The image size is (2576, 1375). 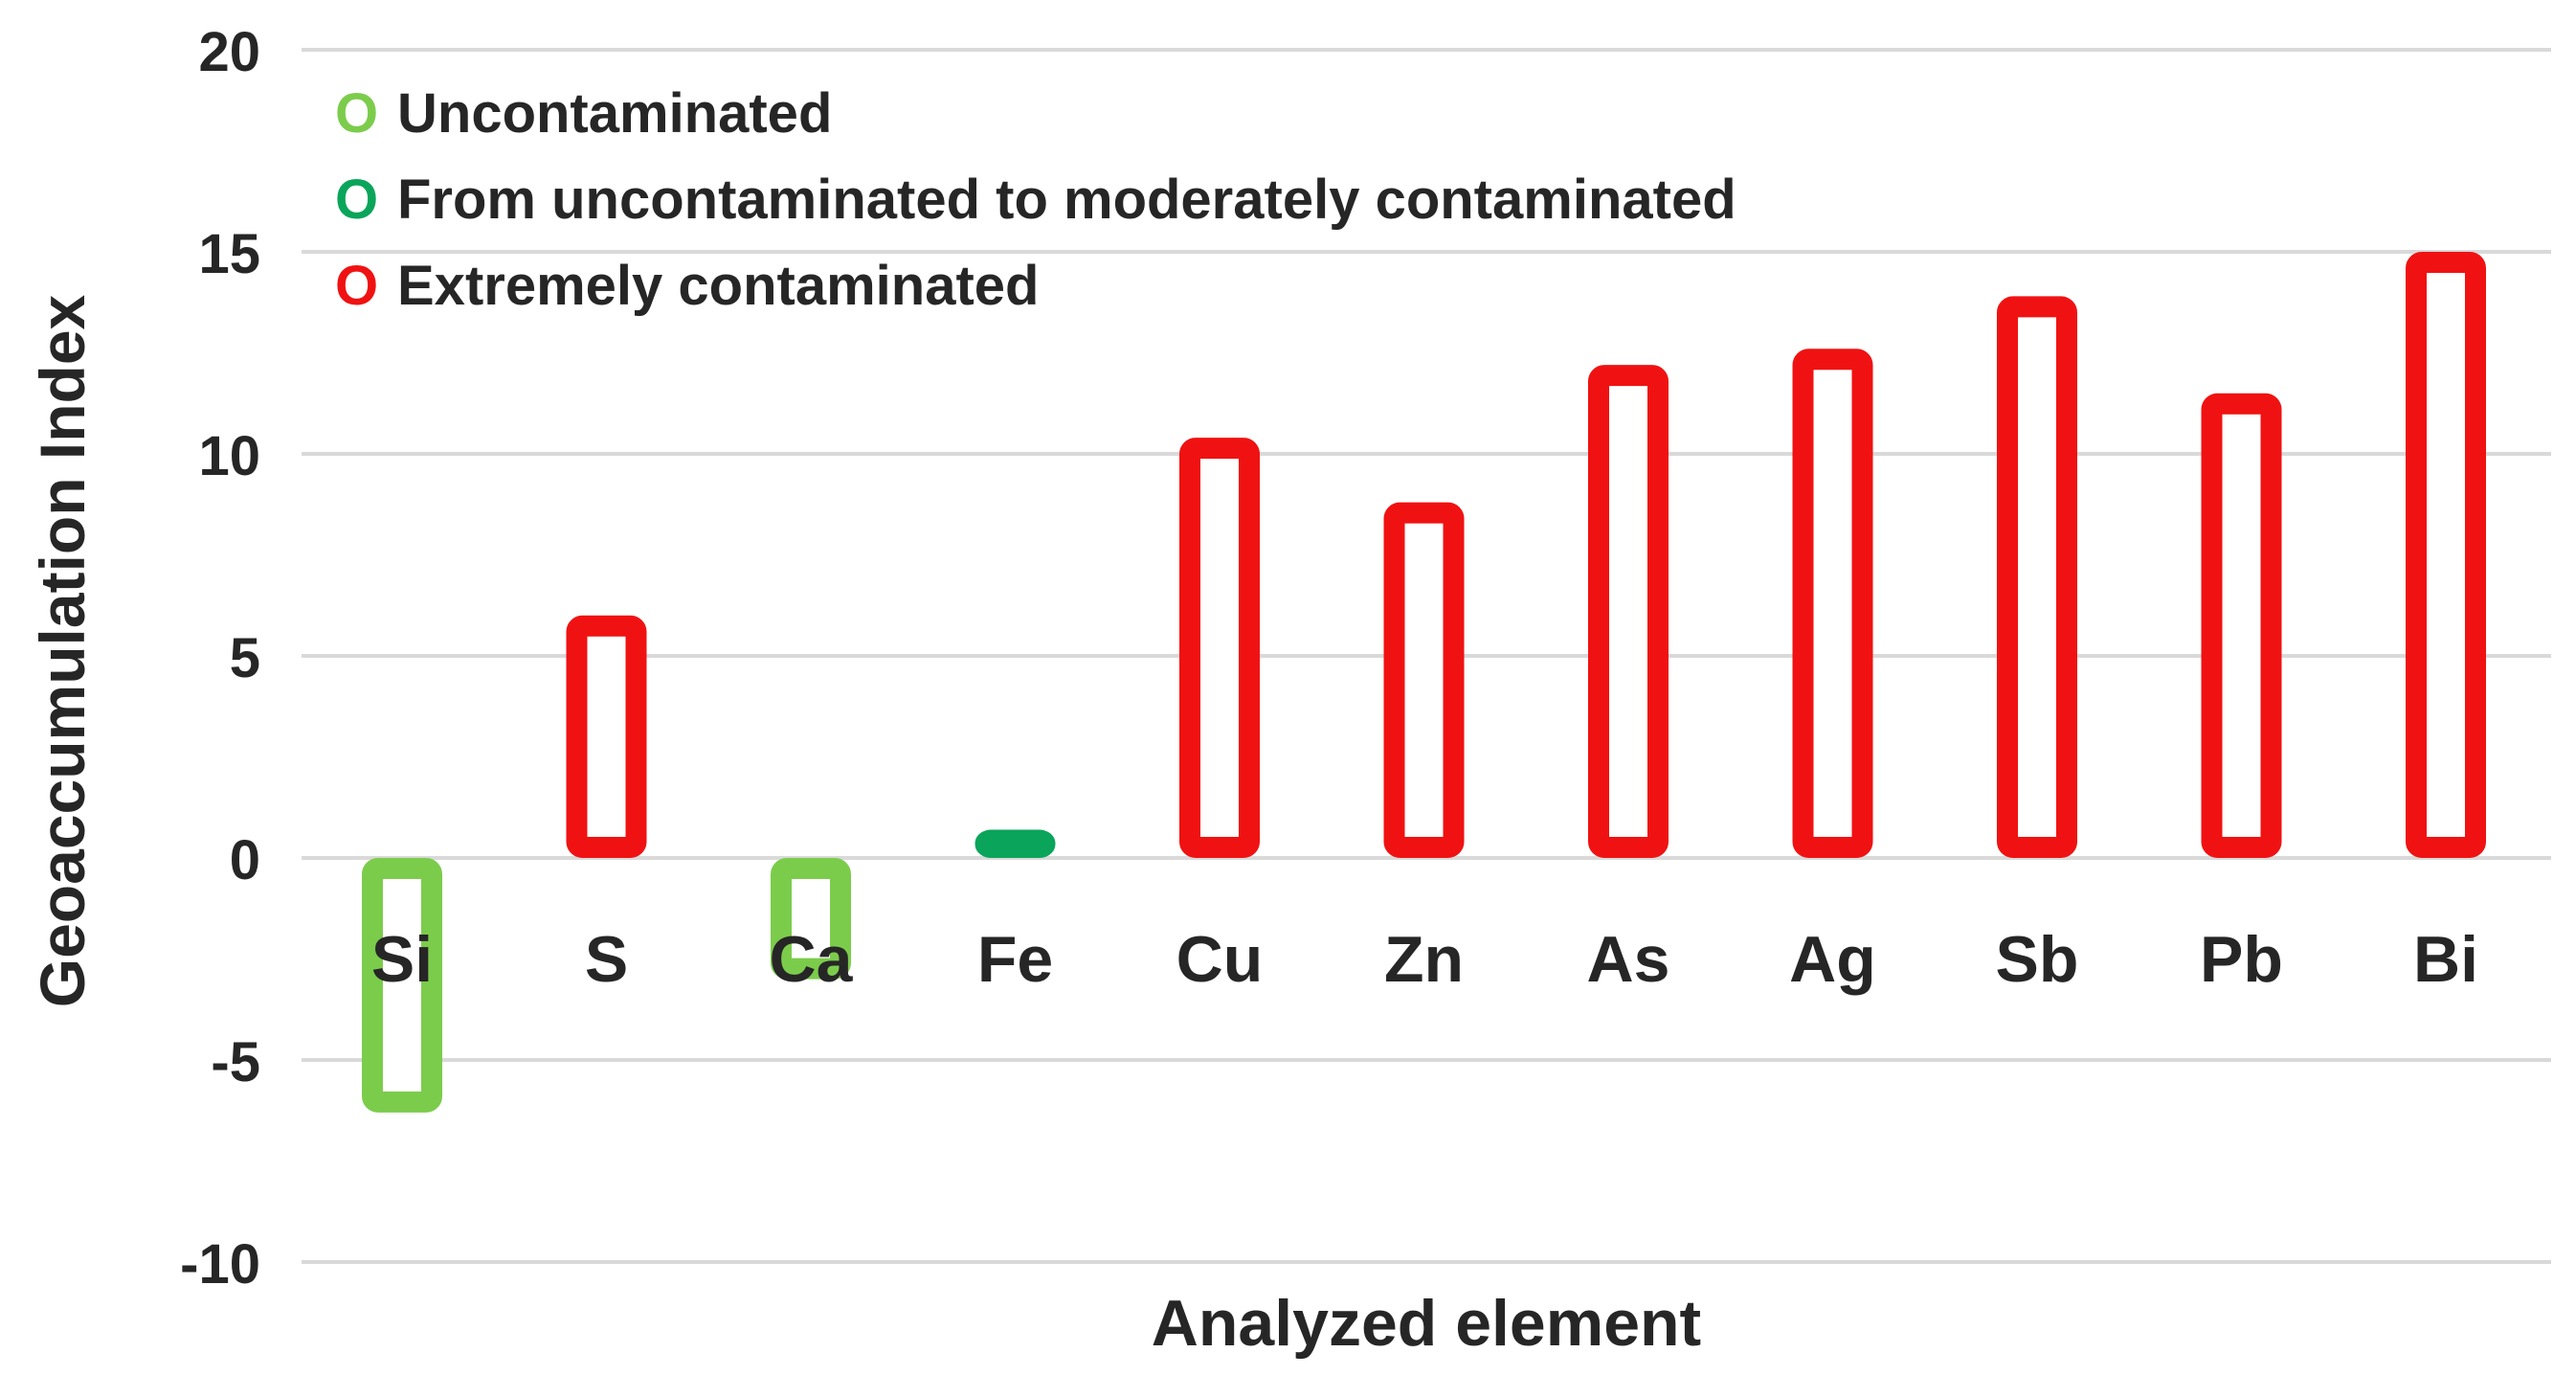 I want to click on bar-pb, so click(x=2241, y=625).